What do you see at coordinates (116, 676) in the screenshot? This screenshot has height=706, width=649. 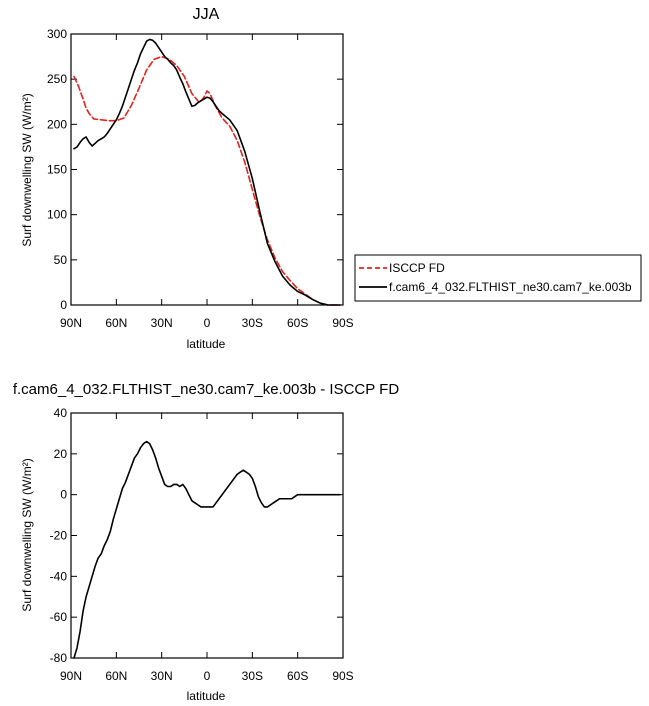 I see `bottom-x-tick-label: 60N` at bounding box center [116, 676].